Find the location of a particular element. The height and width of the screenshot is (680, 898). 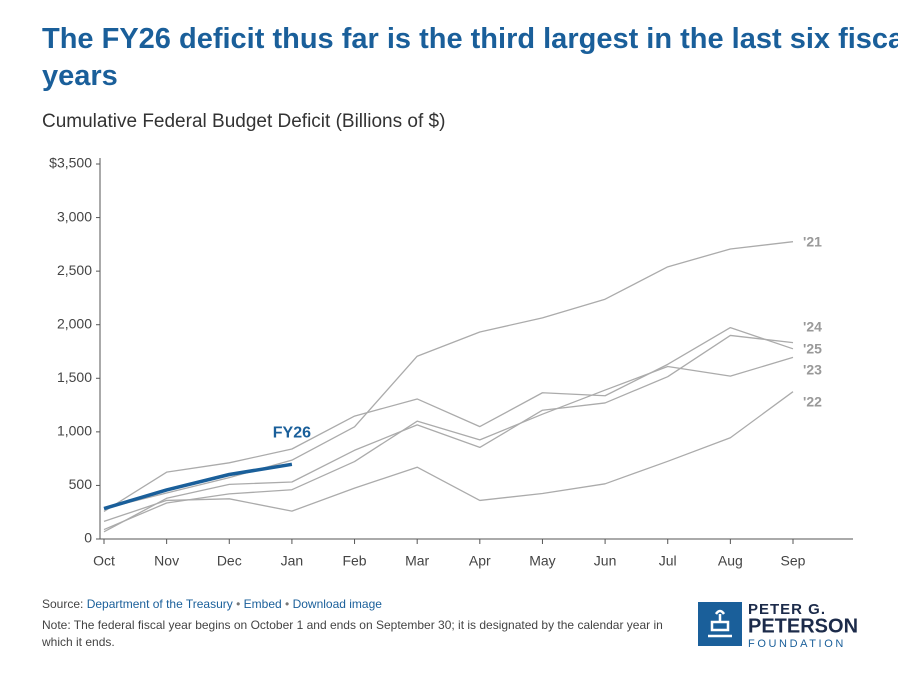

x-tick-label: Feb is located at coordinates (354, 561).